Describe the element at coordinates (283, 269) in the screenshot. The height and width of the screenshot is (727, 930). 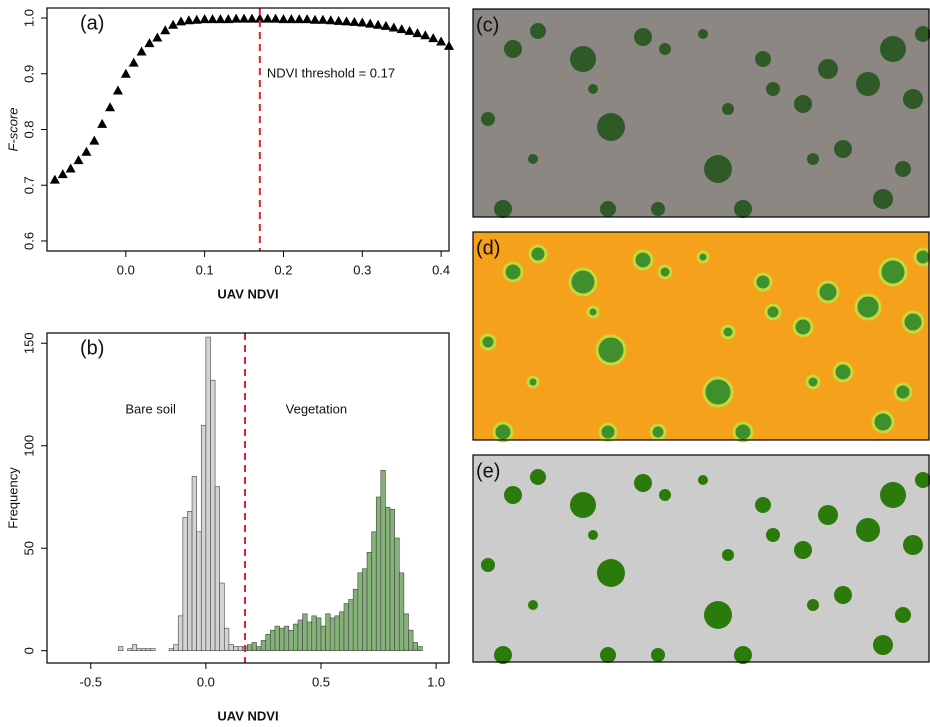
I see `x-tick-label: 0.2` at that location.